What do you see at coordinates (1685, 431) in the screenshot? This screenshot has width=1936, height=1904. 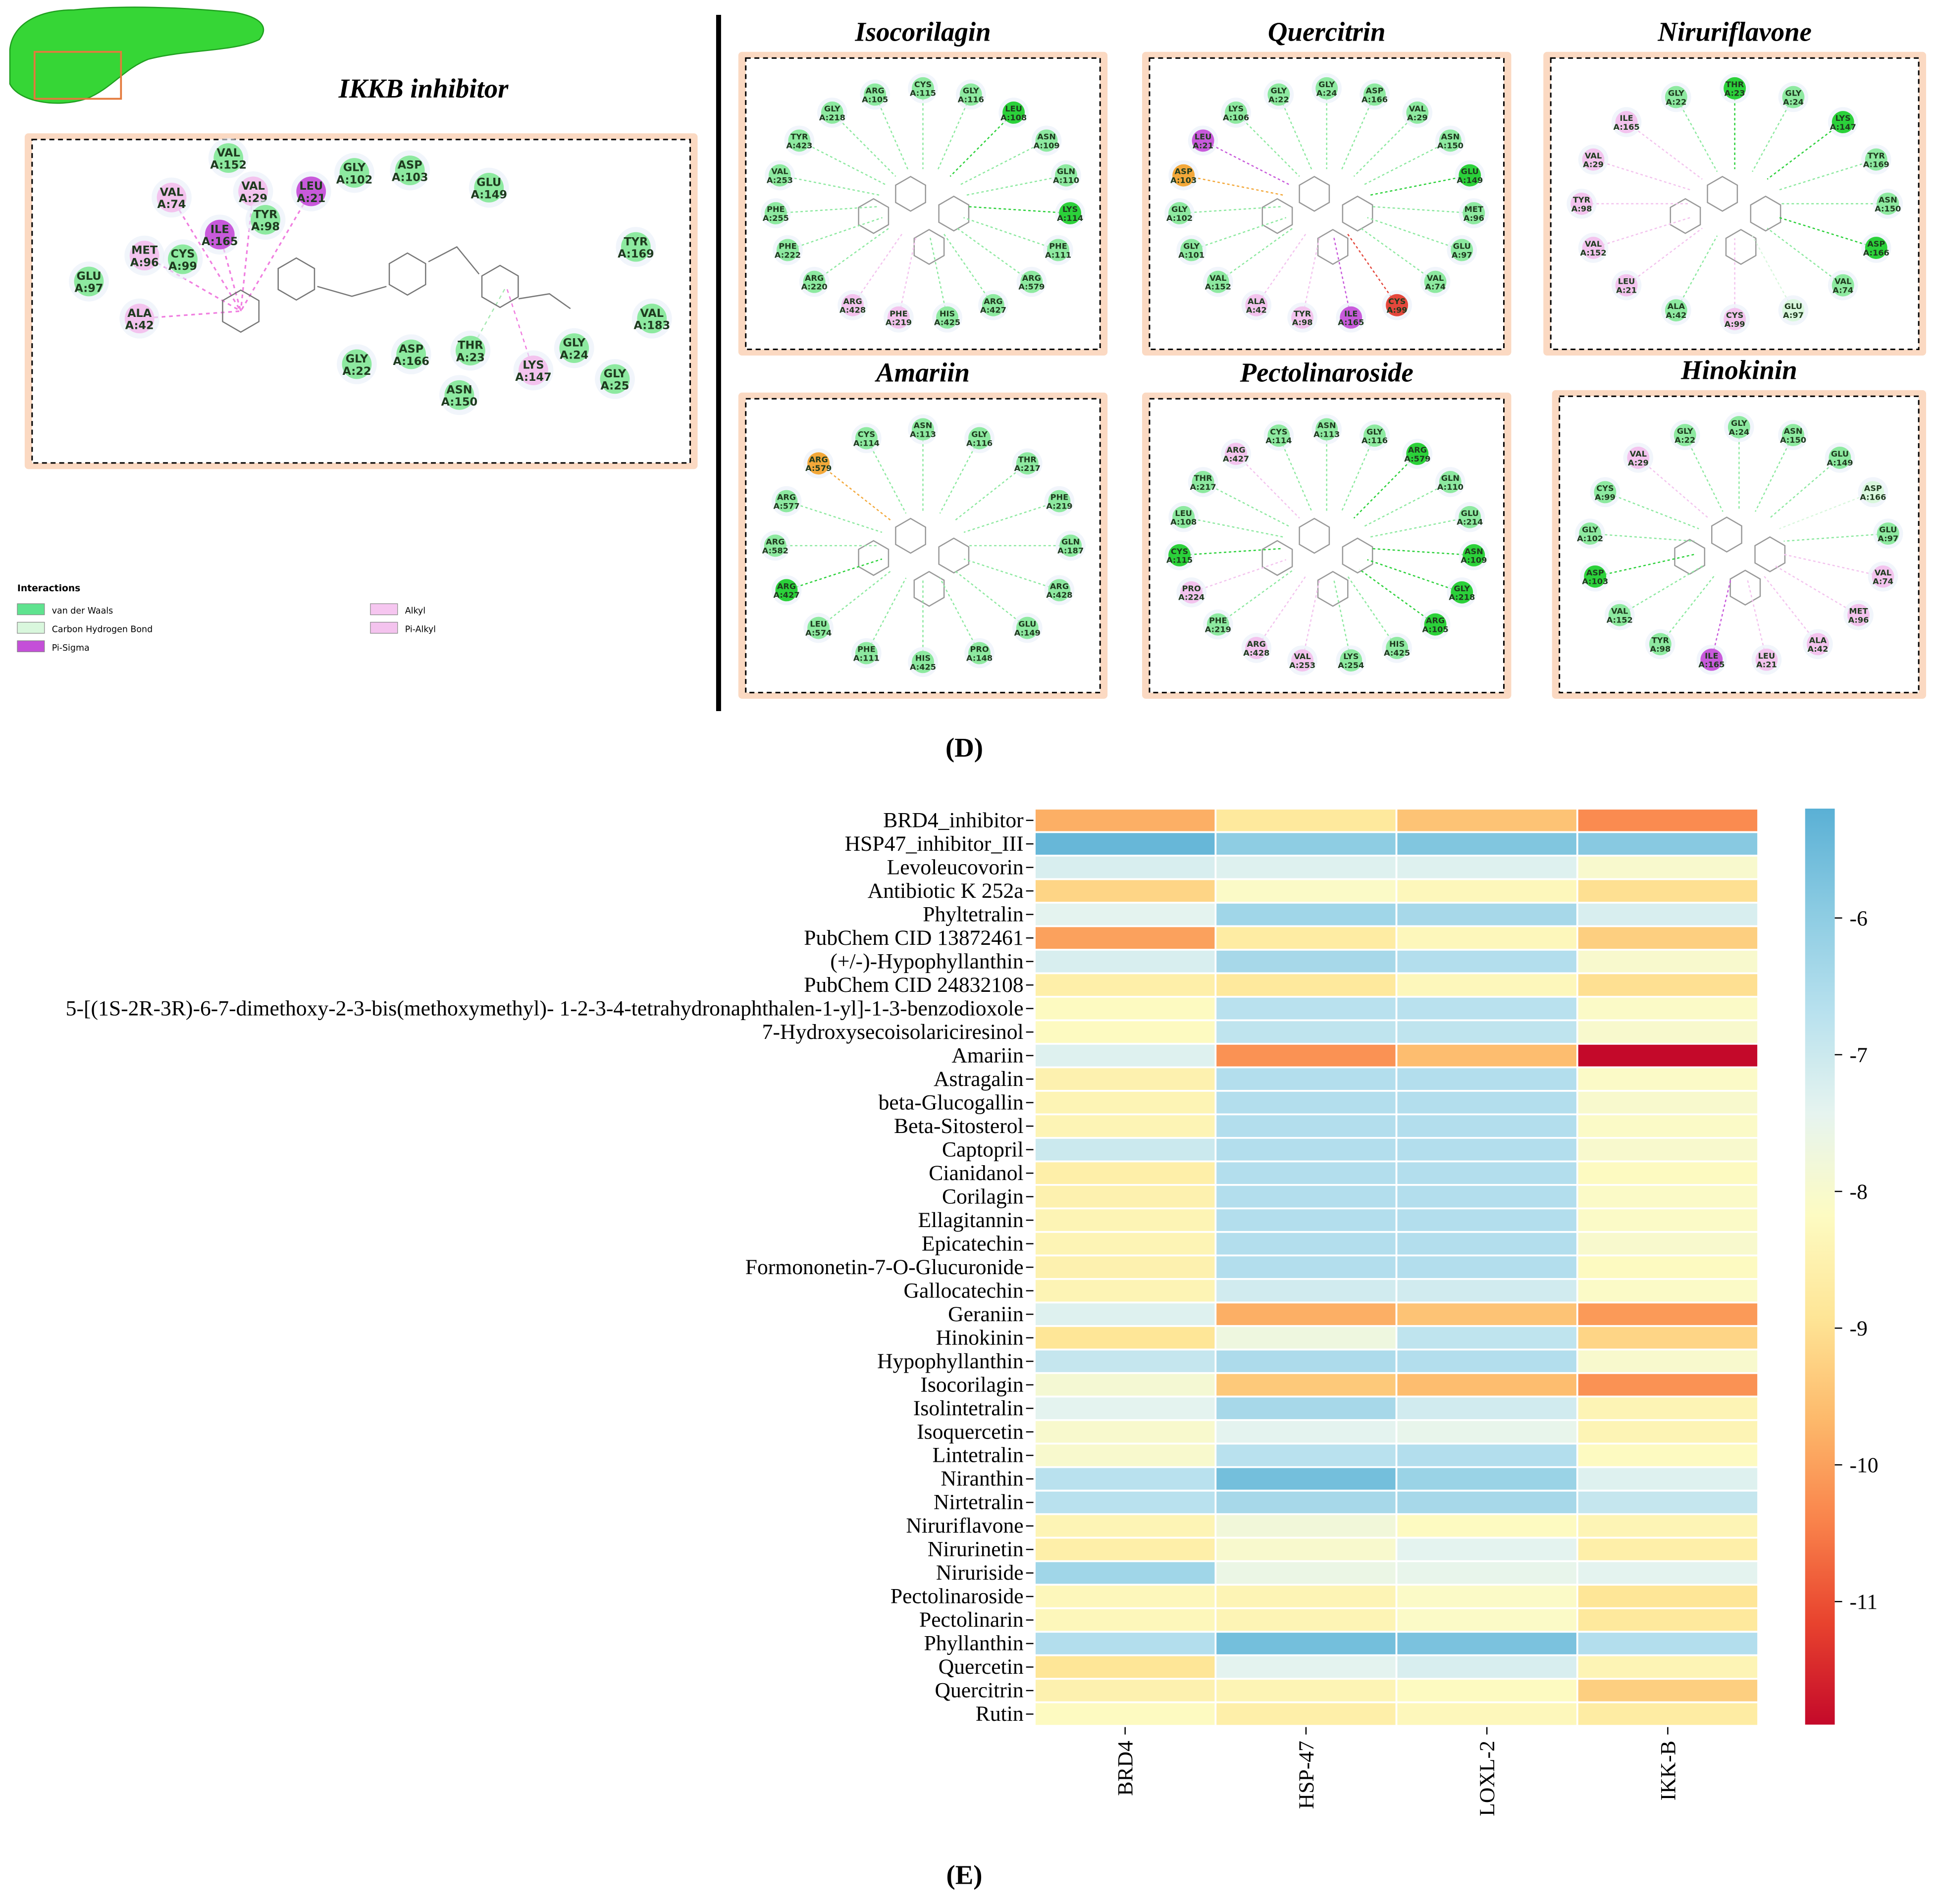 I see `residue-name: GLY` at bounding box center [1685, 431].